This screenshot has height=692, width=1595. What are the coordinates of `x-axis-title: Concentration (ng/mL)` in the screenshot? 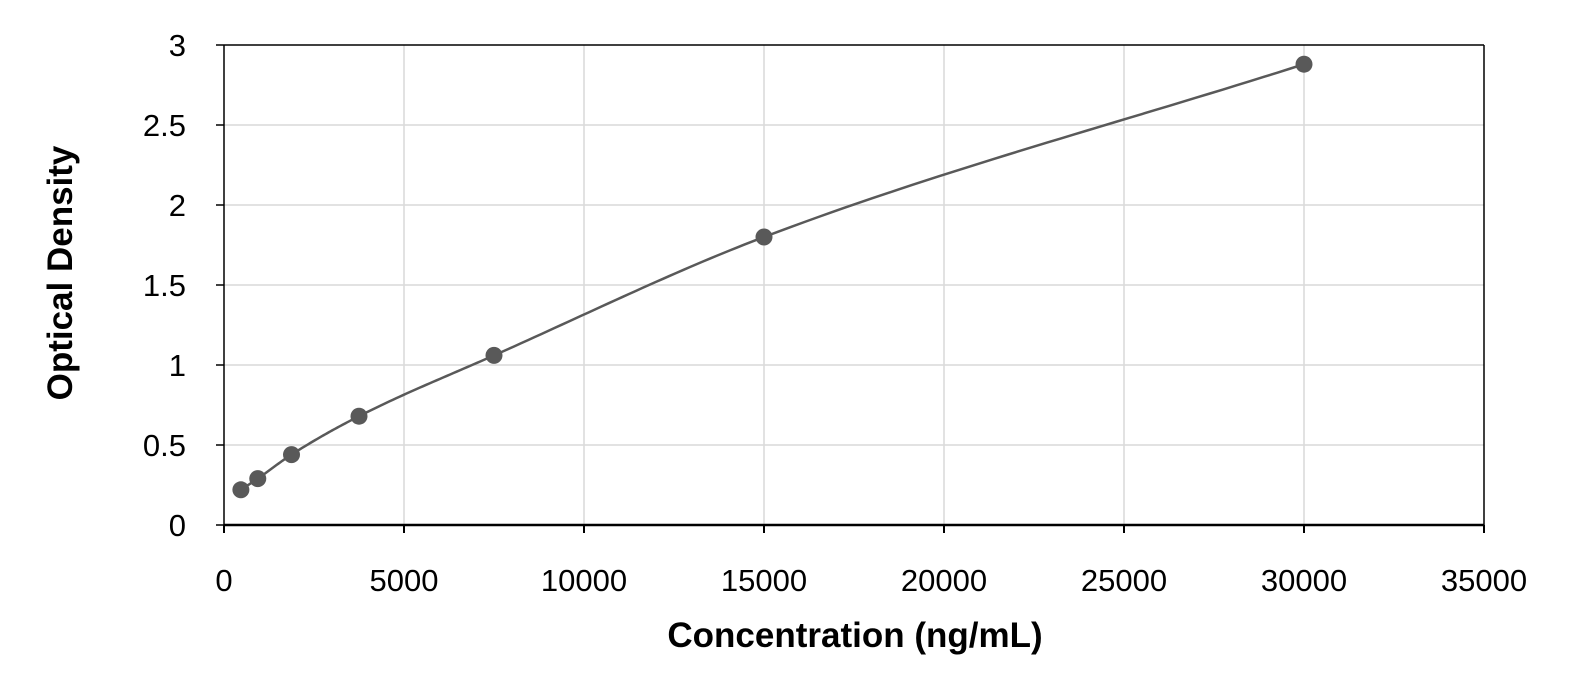 It's located at (854, 635).